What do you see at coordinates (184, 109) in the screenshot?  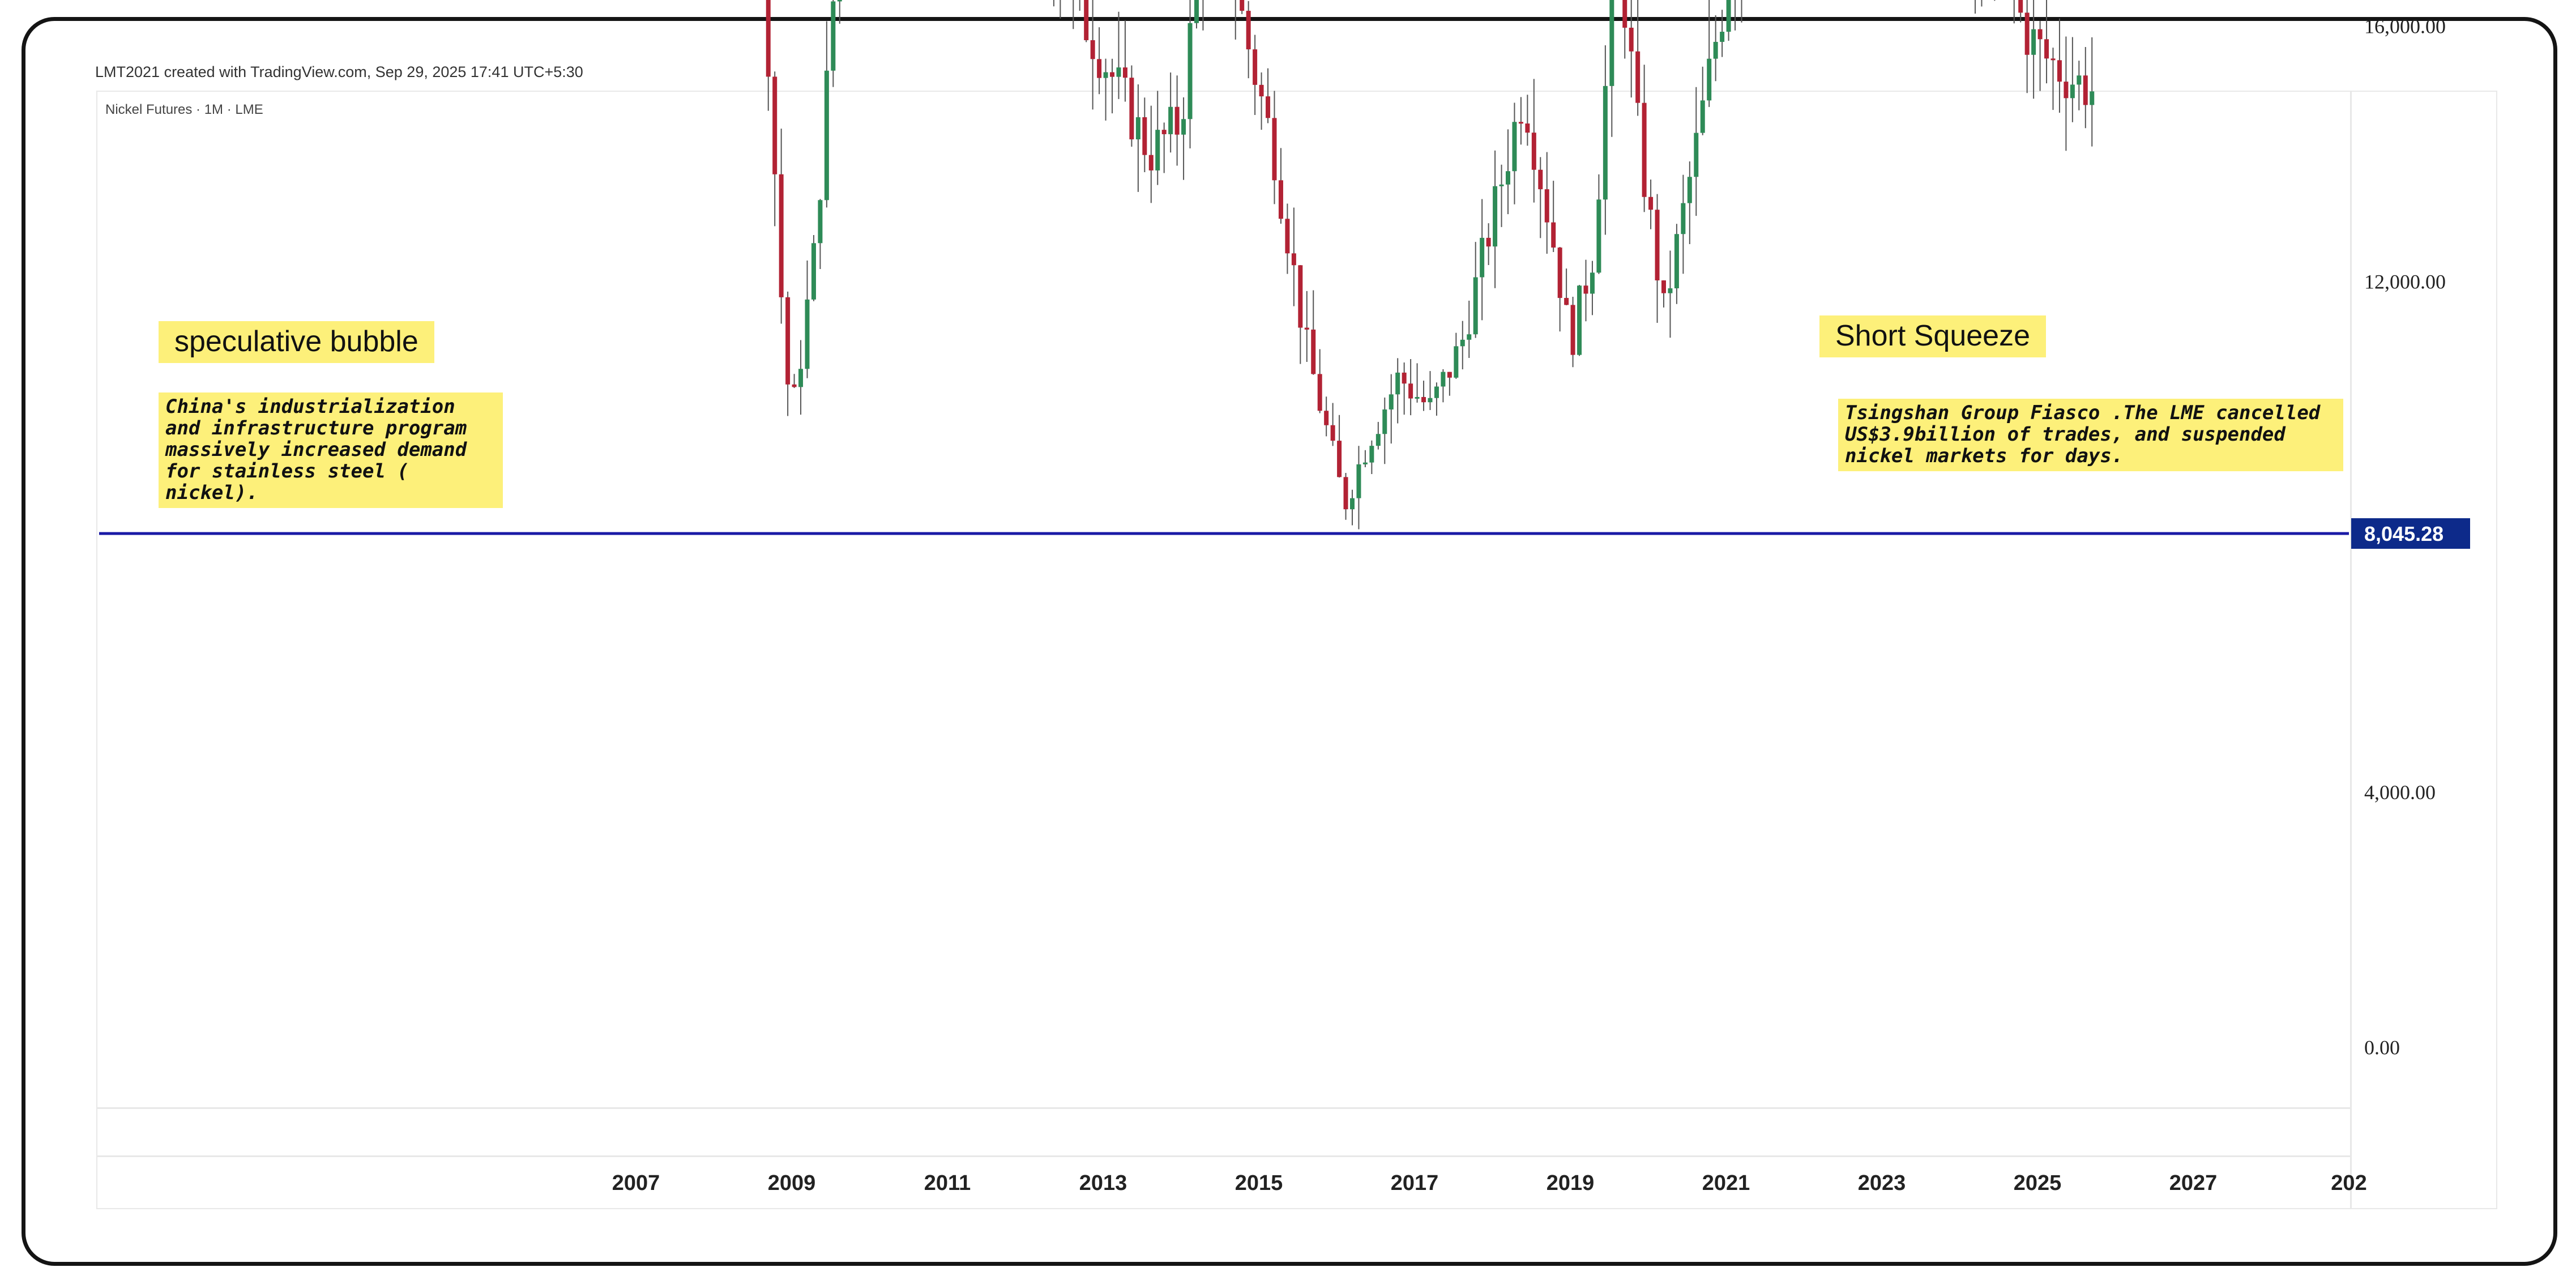 I see `symbol-title: Nickel Futures · 1M · LME` at bounding box center [184, 109].